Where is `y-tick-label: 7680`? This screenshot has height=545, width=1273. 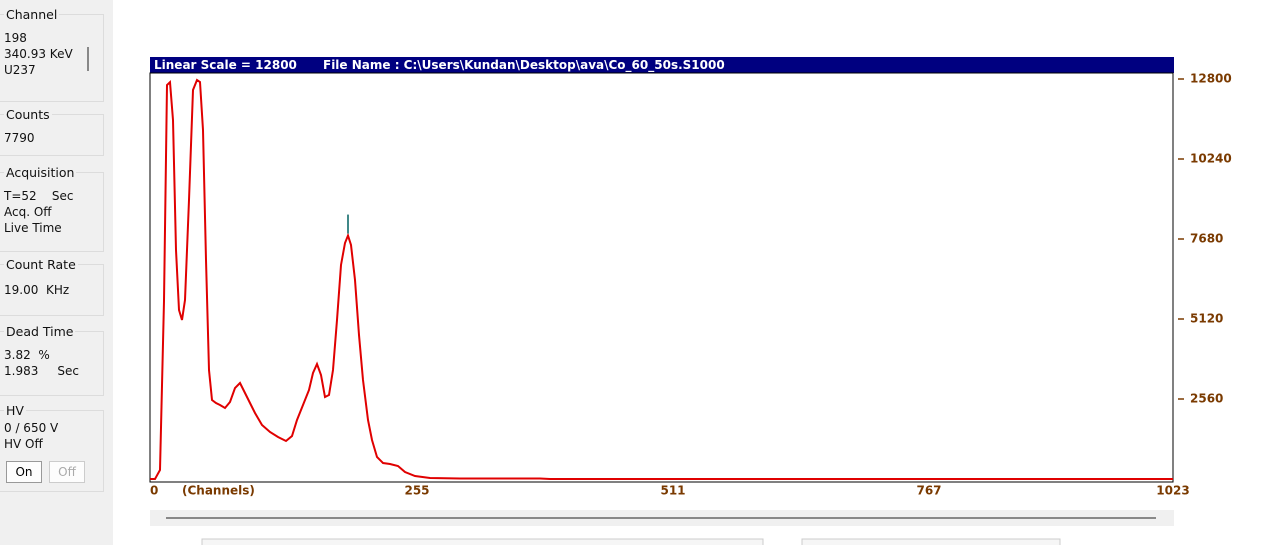
y-tick-label: 7680 is located at coordinates (1206, 239).